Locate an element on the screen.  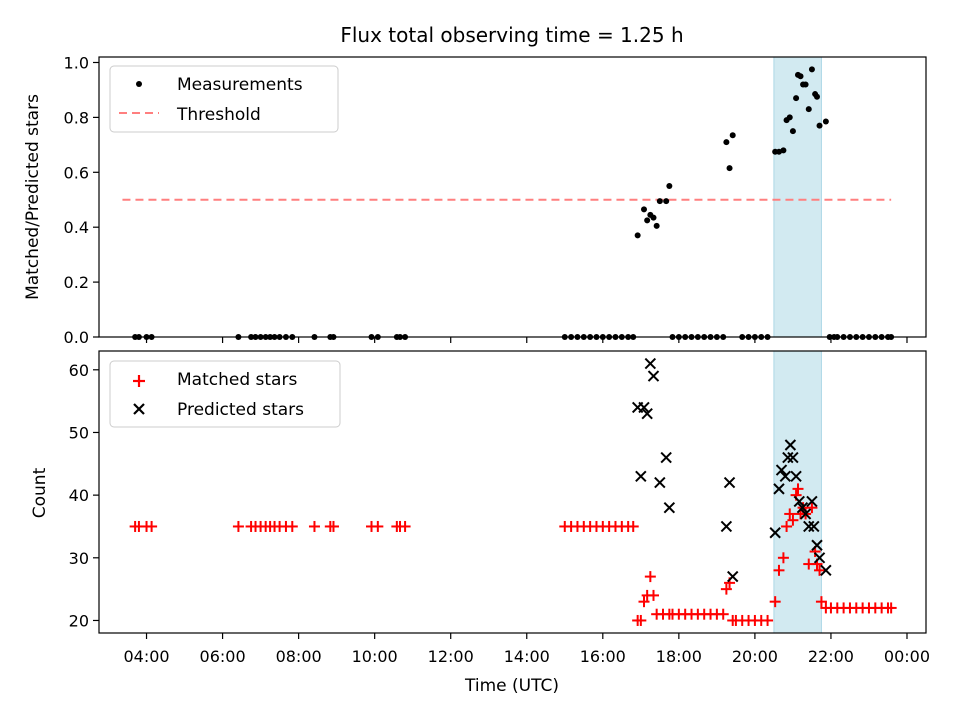
predicted-stars-points is located at coordinates (731, 470).